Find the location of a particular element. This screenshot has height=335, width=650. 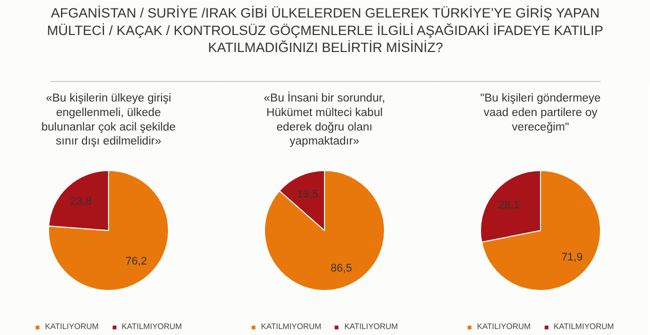

chart-subtitle: «Bu kişilerin ülkeye girişi engellenmeli, ülkede bulunanlar çok acil şekilde sınır dışı edilmelidir» is located at coordinates (108, 120).